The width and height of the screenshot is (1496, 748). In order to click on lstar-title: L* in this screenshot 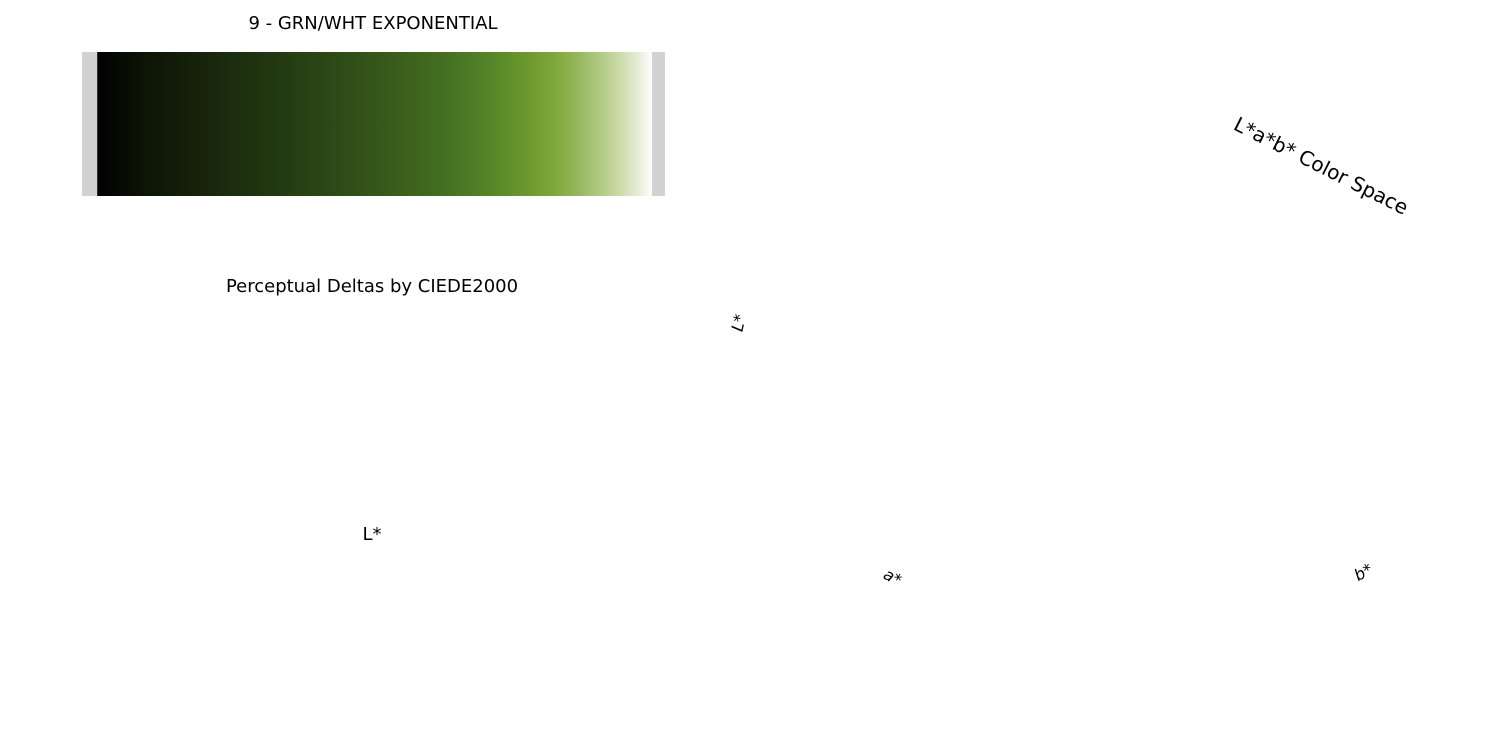, I will do `click(371, 534)`.